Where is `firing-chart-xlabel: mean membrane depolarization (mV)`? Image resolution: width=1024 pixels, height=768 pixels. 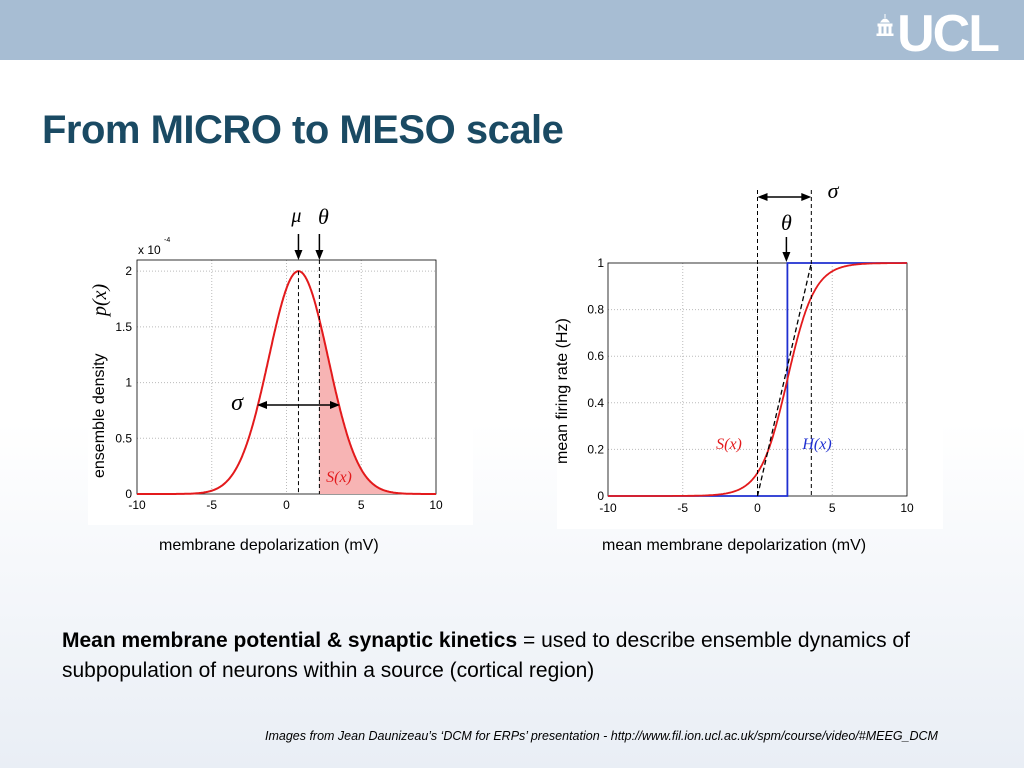 firing-chart-xlabel: mean membrane depolarization (mV) is located at coordinates (734, 545).